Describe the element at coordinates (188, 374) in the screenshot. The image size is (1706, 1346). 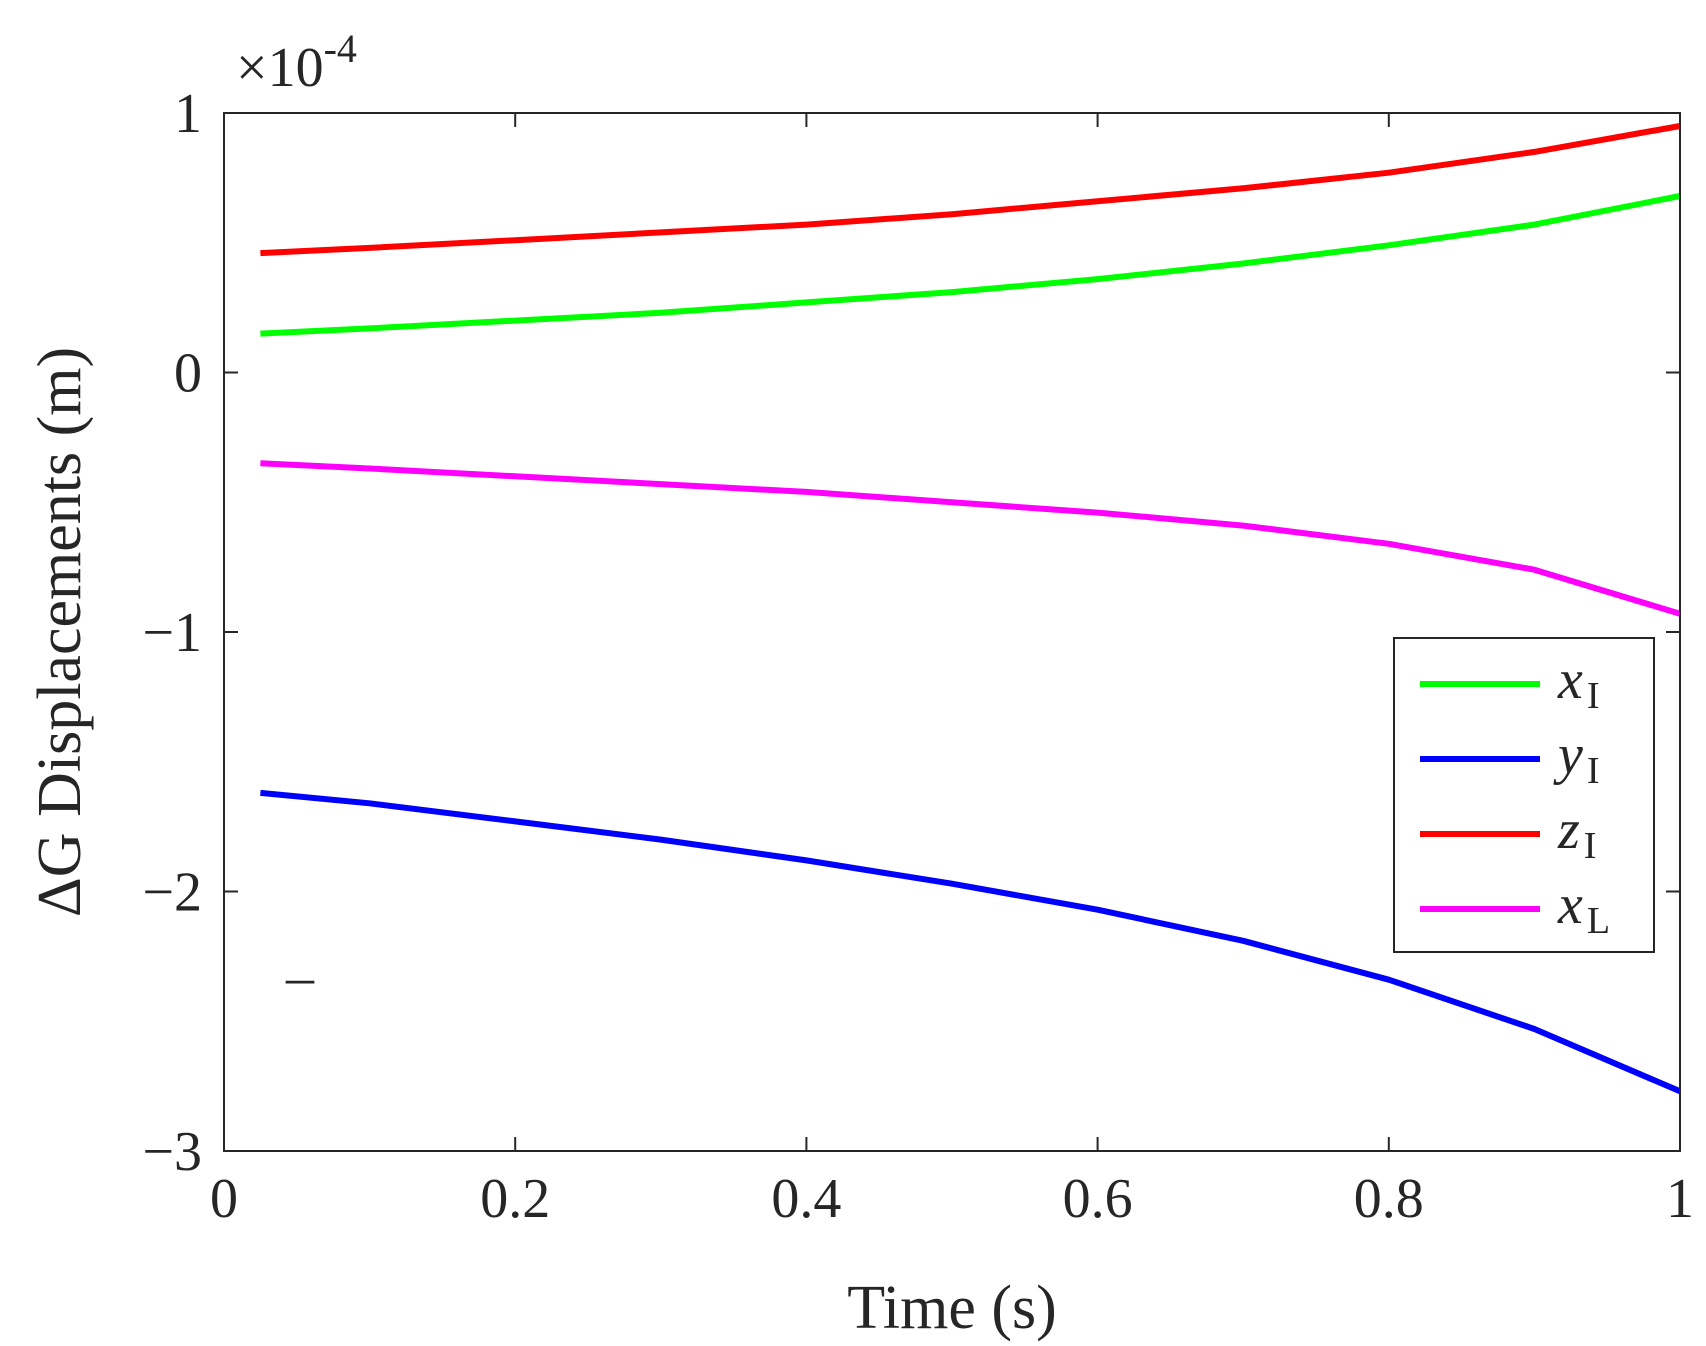
I see `y-tick-label: 0` at that location.